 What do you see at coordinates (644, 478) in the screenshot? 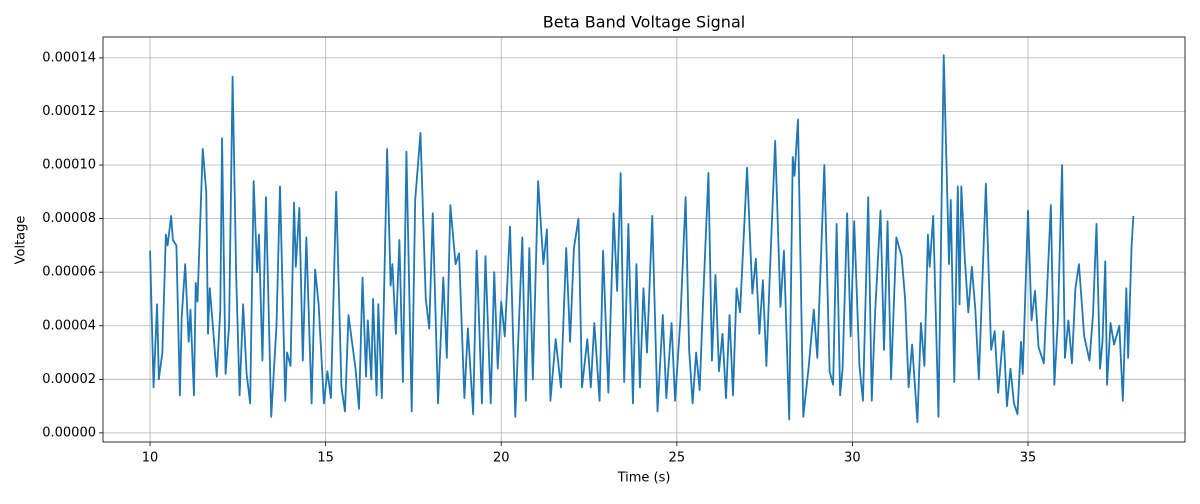
I see `x-axis-label: Time (s)` at bounding box center [644, 478].